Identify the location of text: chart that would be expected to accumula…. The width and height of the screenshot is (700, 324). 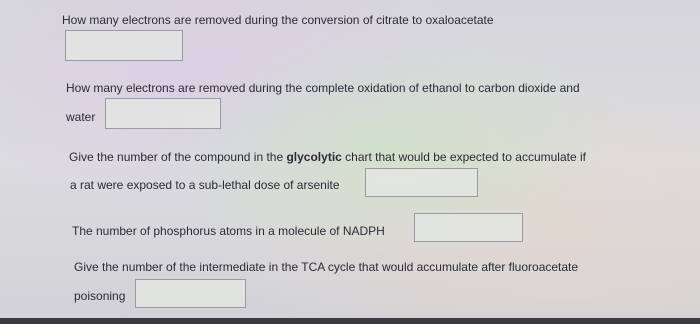
(463, 157).